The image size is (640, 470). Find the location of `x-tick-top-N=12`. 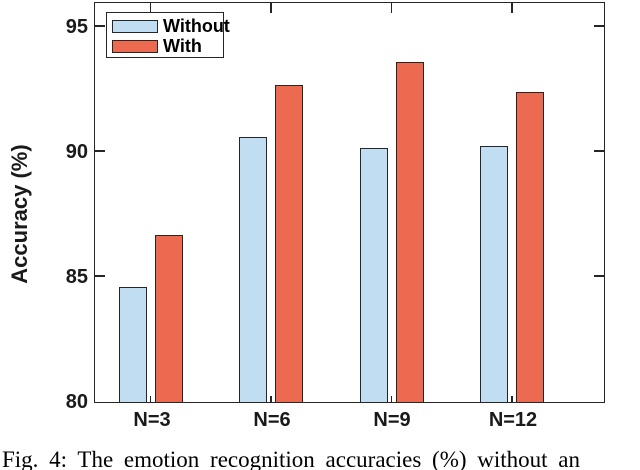

x-tick-top-N=12 is located at coordinates (512, 8).